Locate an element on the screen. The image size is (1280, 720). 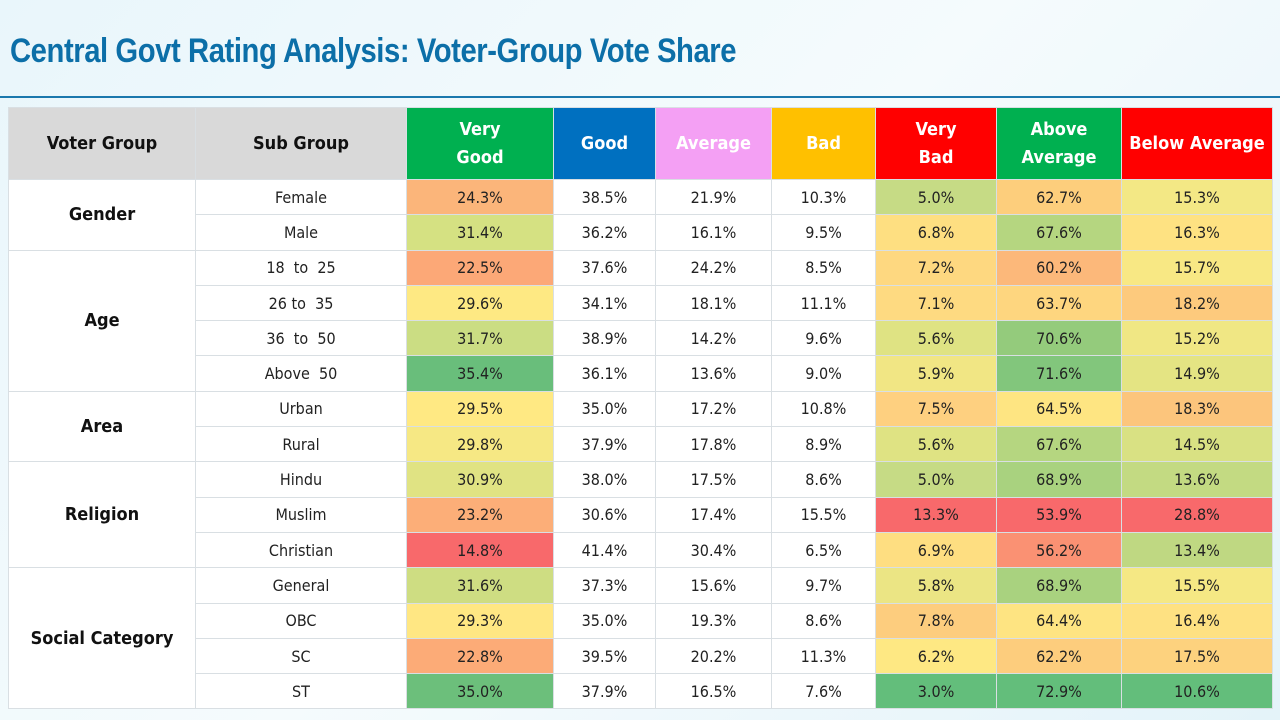
value-cell: 8.5% is located at coordinates (823, 267).